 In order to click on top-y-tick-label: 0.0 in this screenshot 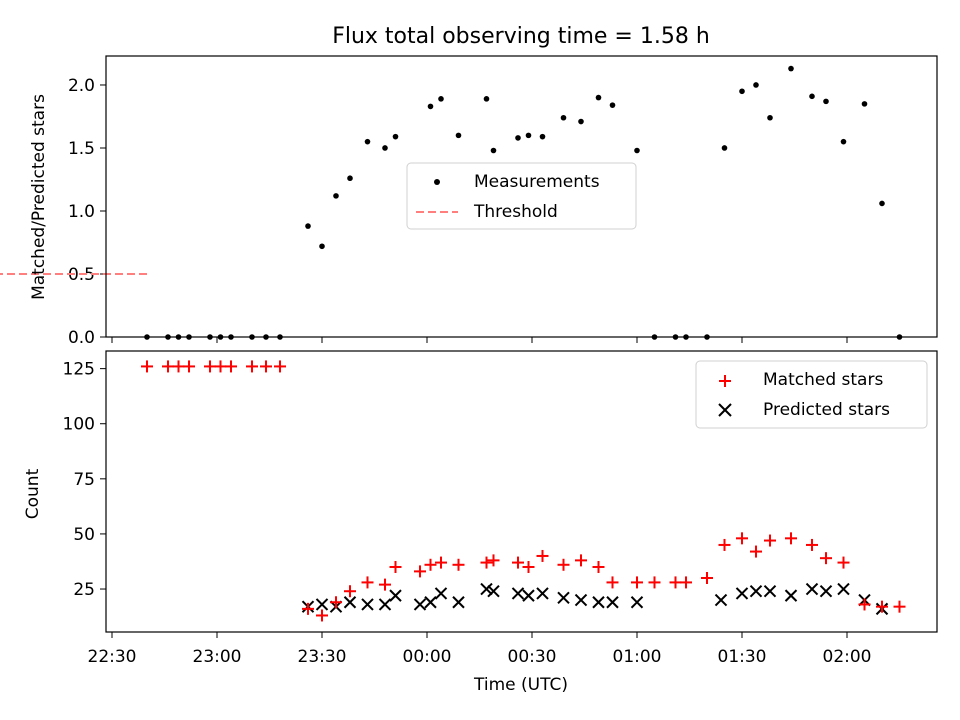, I will do `click(81, 338)`.